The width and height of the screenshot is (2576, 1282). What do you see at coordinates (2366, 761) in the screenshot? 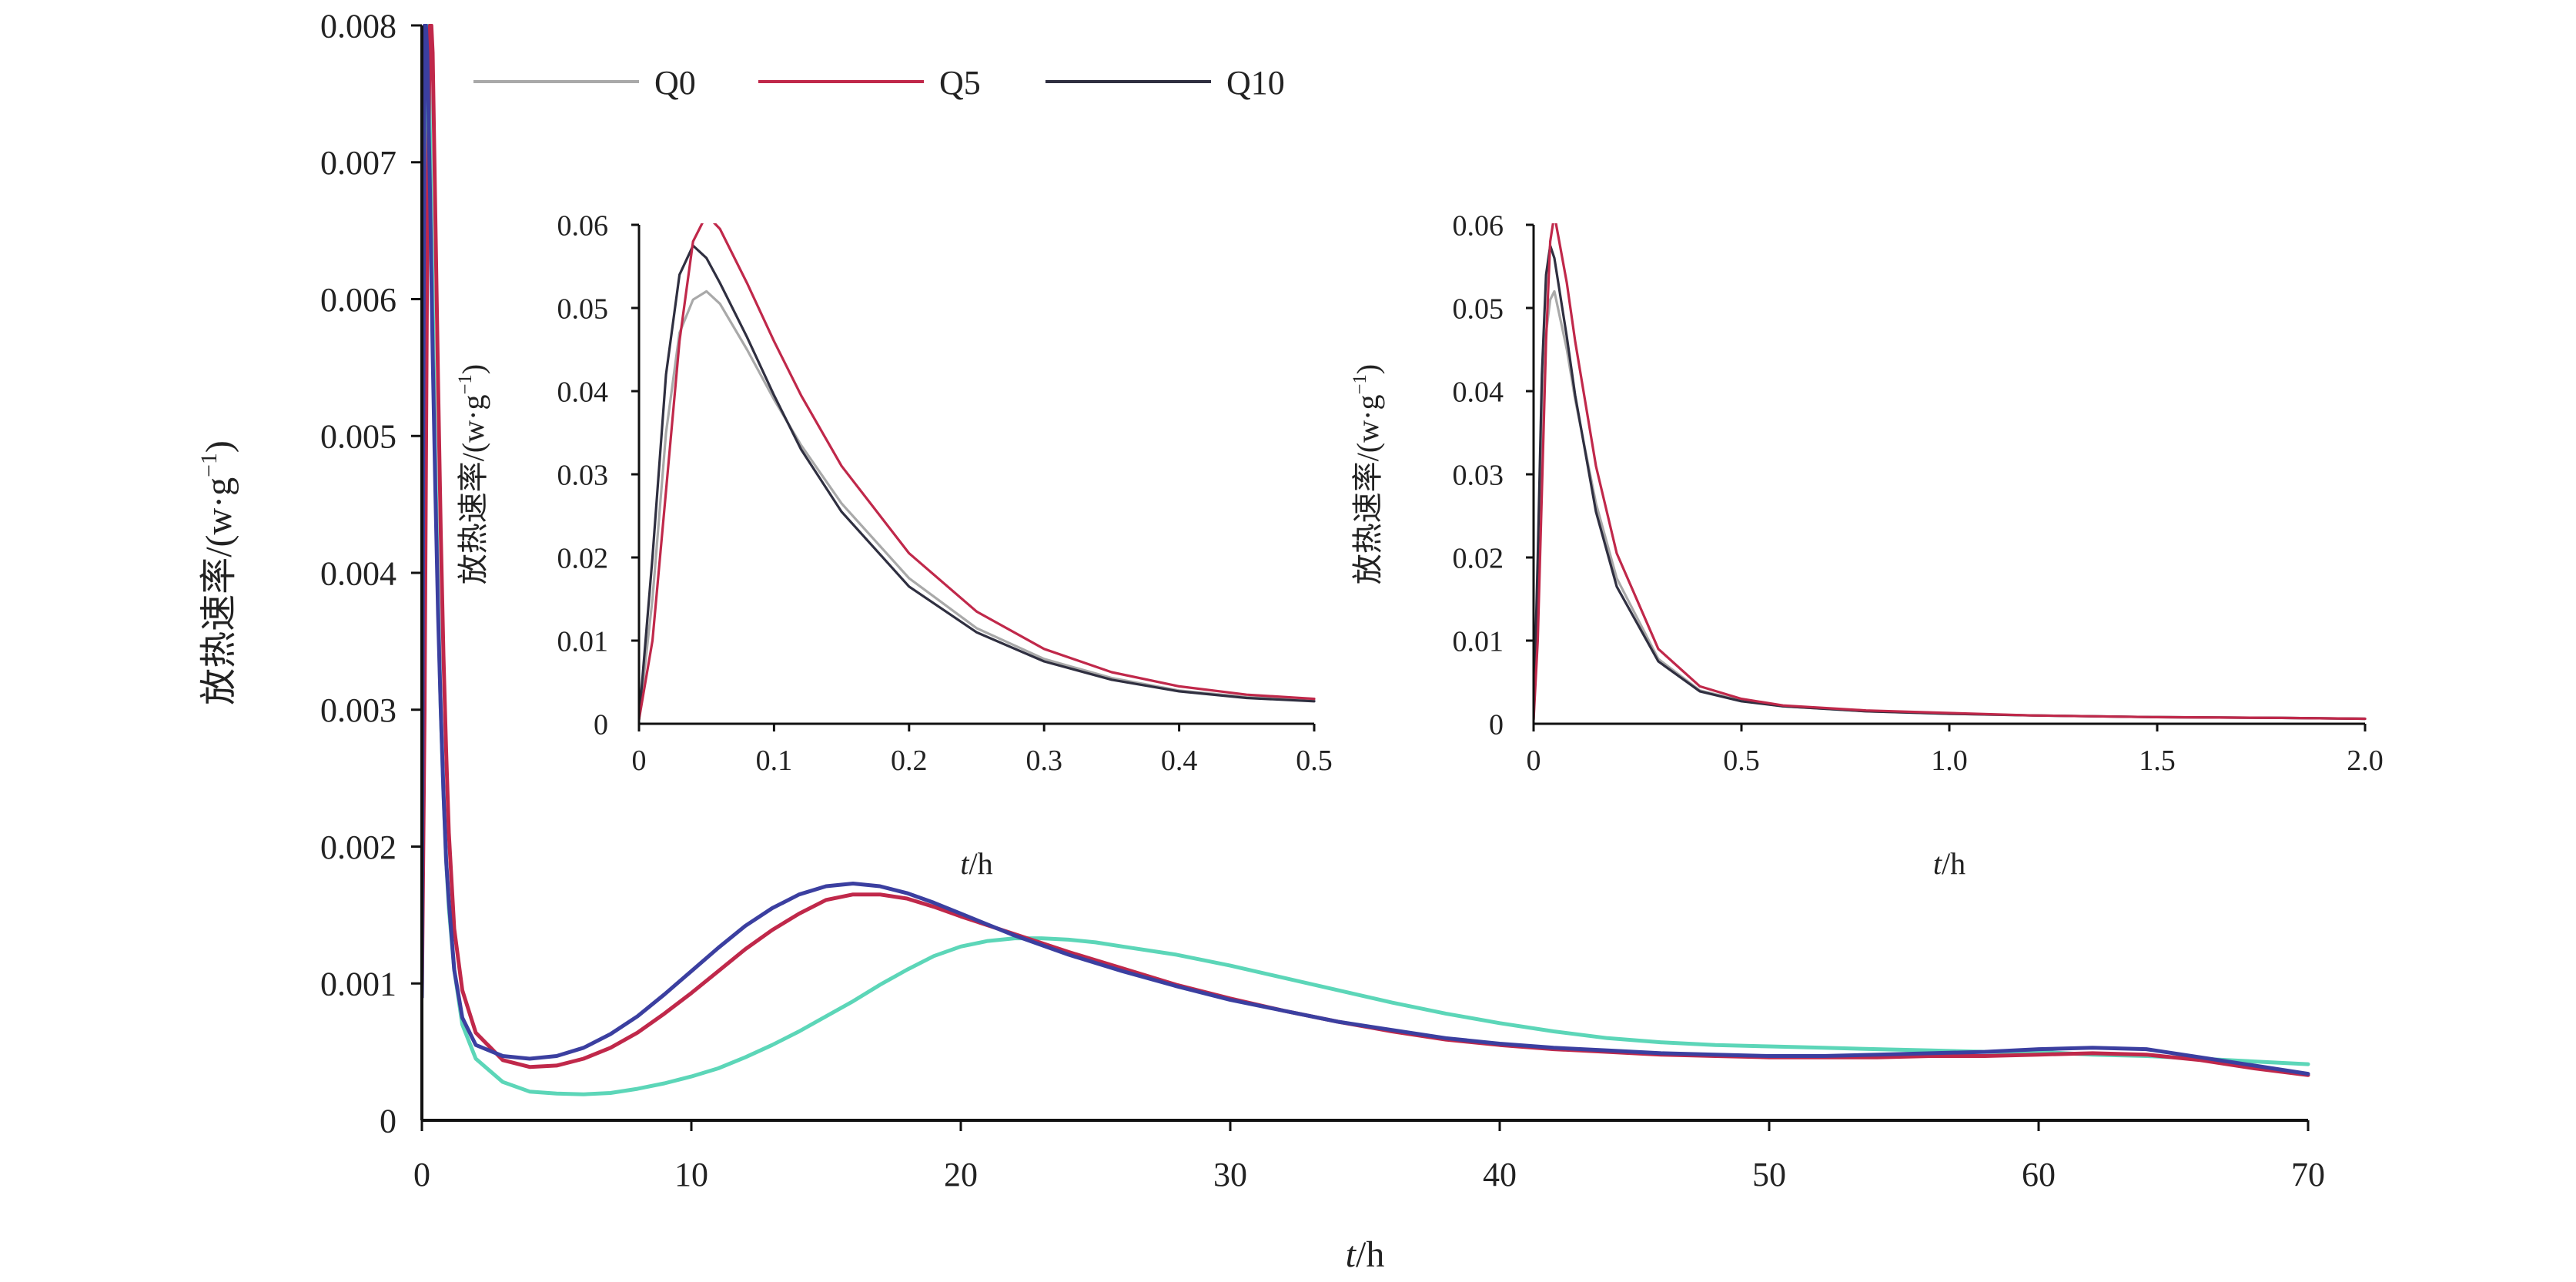
I see `inset-right-x-tick-label: 2.0` at bounding box center [2366, 761].